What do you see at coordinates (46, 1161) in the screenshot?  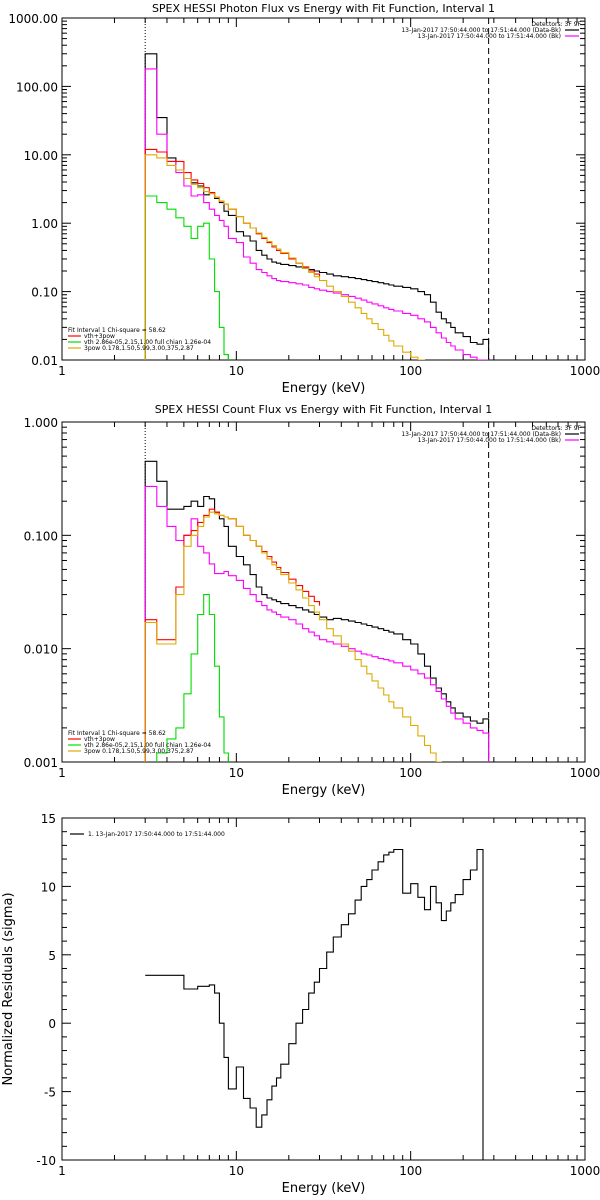 I see `y-tick-label: -10` at bounding box center [46, 1161].